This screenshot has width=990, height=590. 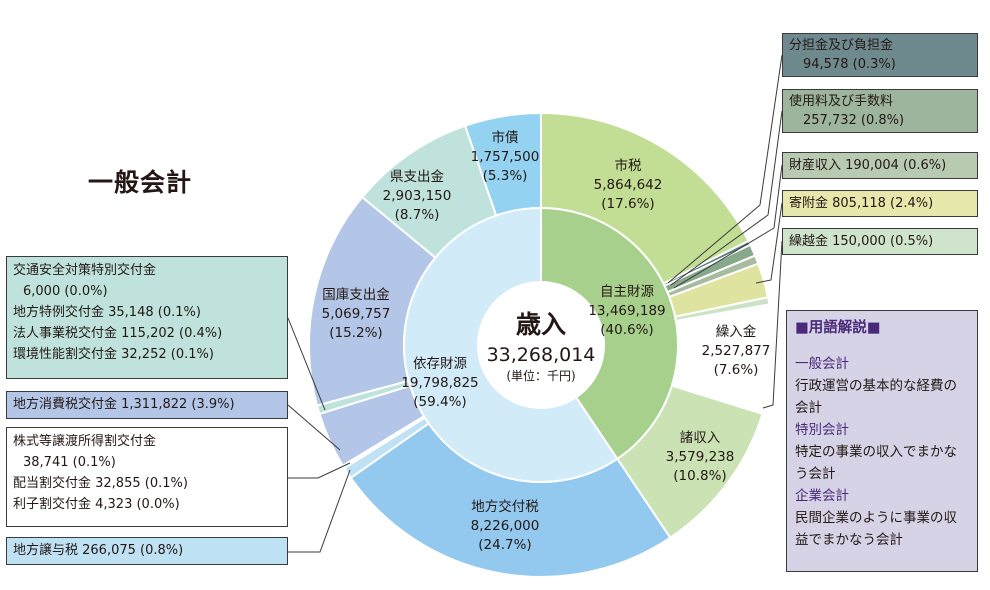 I want to click on glossary-term-general: 一般会計, so click(x=822, y=364).